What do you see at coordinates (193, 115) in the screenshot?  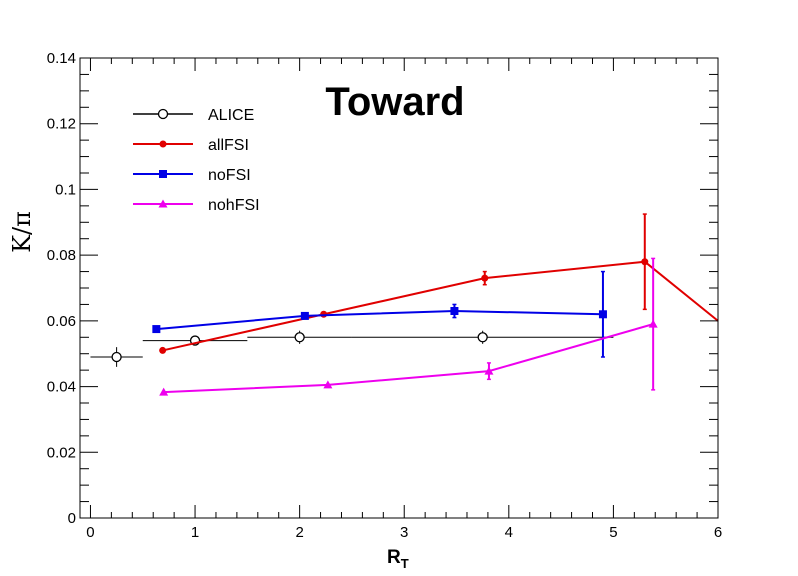 I see `legend-item-ALICE: ALICE` at bounding box center [193, 115].